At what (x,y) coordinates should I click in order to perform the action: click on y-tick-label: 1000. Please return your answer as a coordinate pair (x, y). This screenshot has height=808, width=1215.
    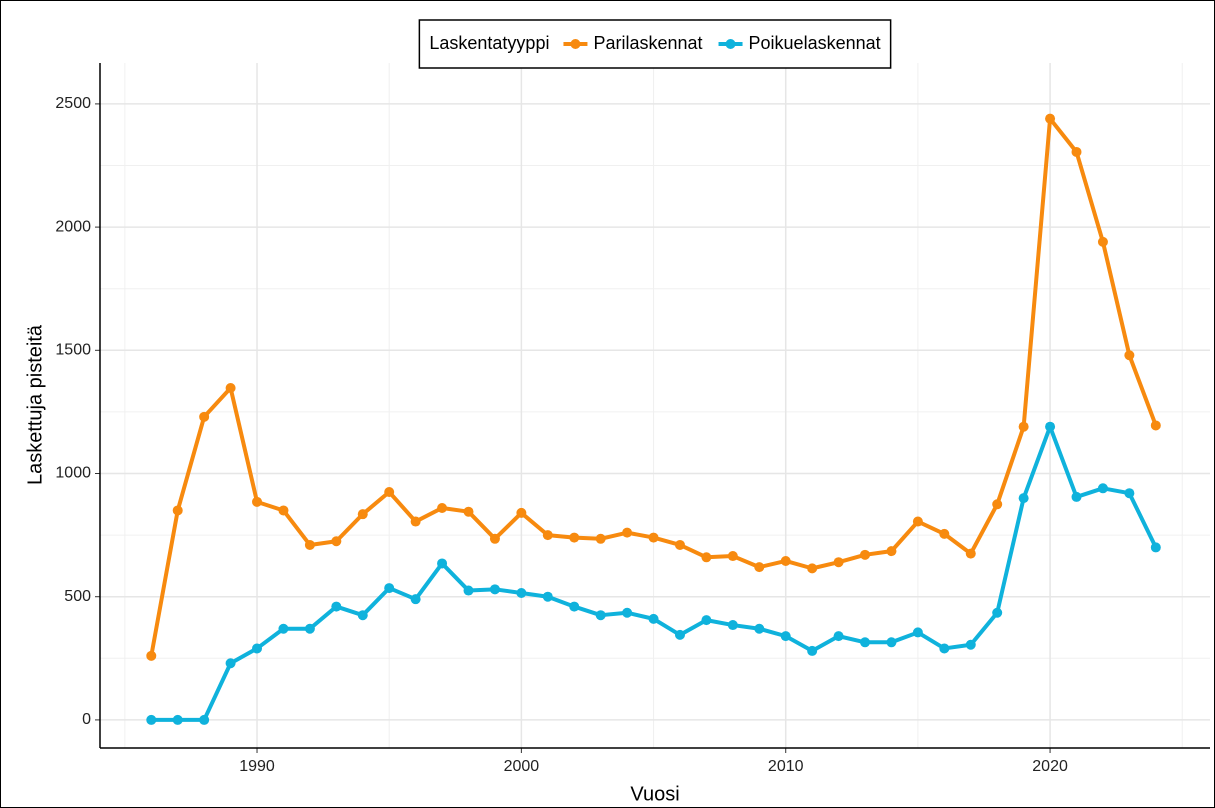
    Looking at the image, I should click on (73, 473).